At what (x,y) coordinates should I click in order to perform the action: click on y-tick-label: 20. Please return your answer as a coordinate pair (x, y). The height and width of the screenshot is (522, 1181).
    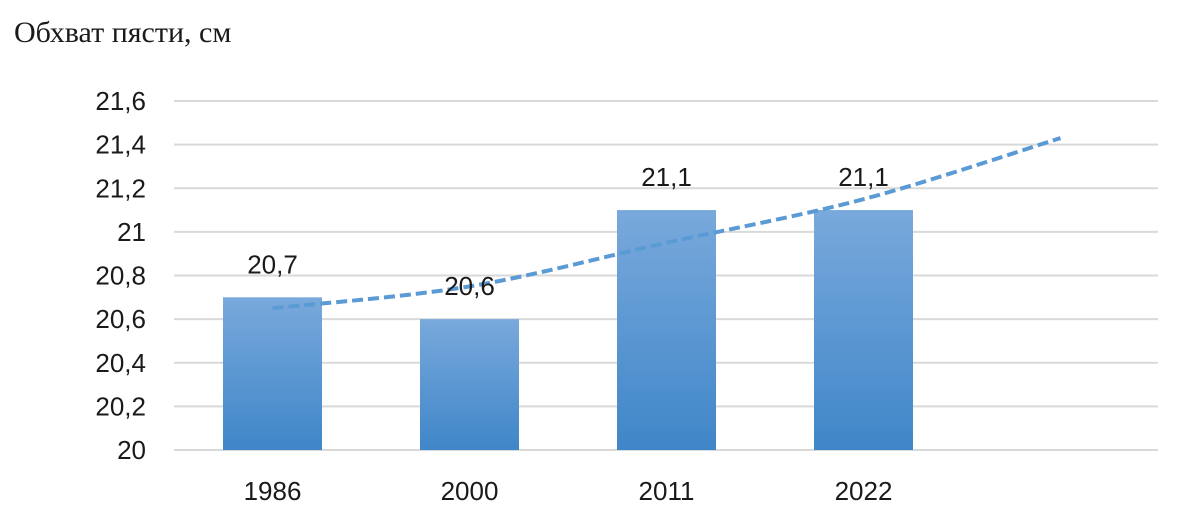
    Looking at the image, I should click on (131, 450).